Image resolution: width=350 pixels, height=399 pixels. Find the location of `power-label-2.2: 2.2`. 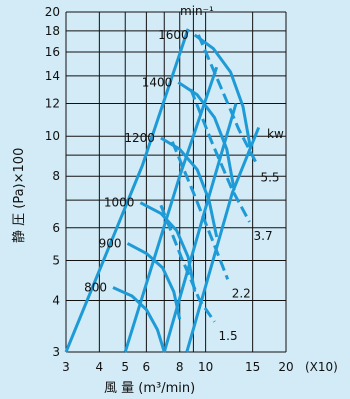

power-label-2.2: 2.2 is located at coordinates (241, 293).